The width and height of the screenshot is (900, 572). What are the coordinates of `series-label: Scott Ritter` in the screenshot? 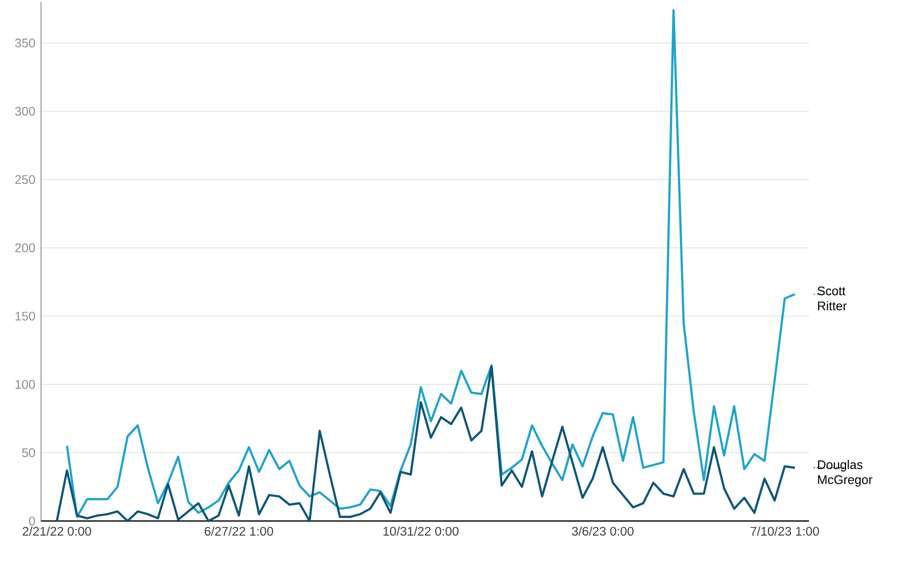 It's located at (832, 298).